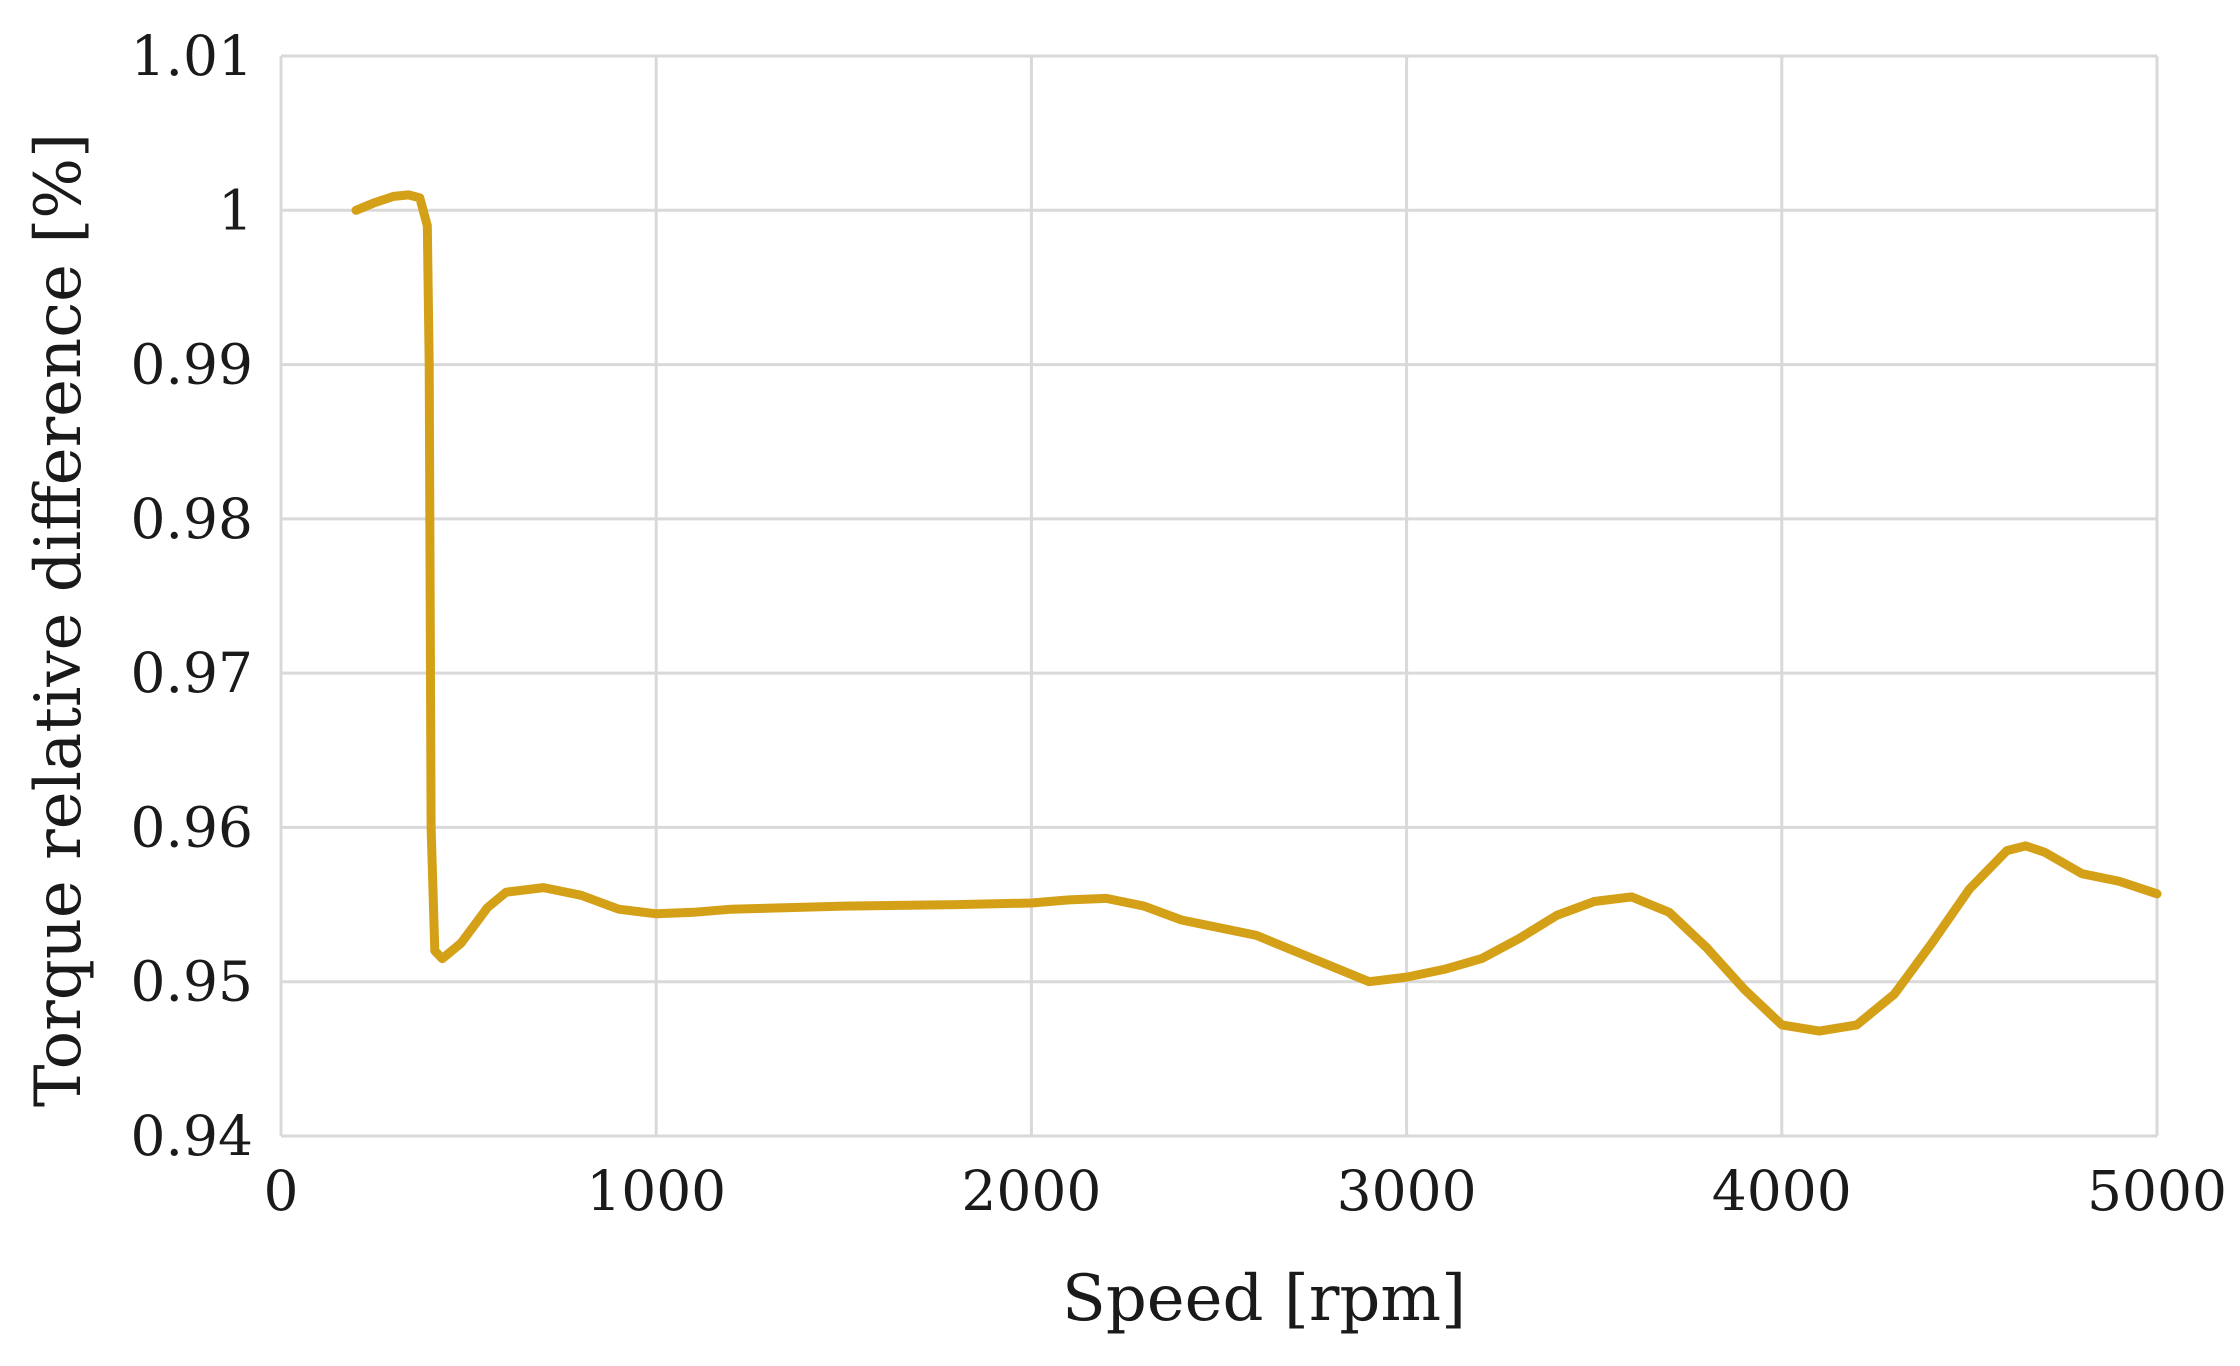 The width and height of the screenshot is (2240, 1366). What do you see at coordinates (2157, 1191) in the screenshot?
I see `x-tick-label: 5000` at bounding box center [2157, 1191].